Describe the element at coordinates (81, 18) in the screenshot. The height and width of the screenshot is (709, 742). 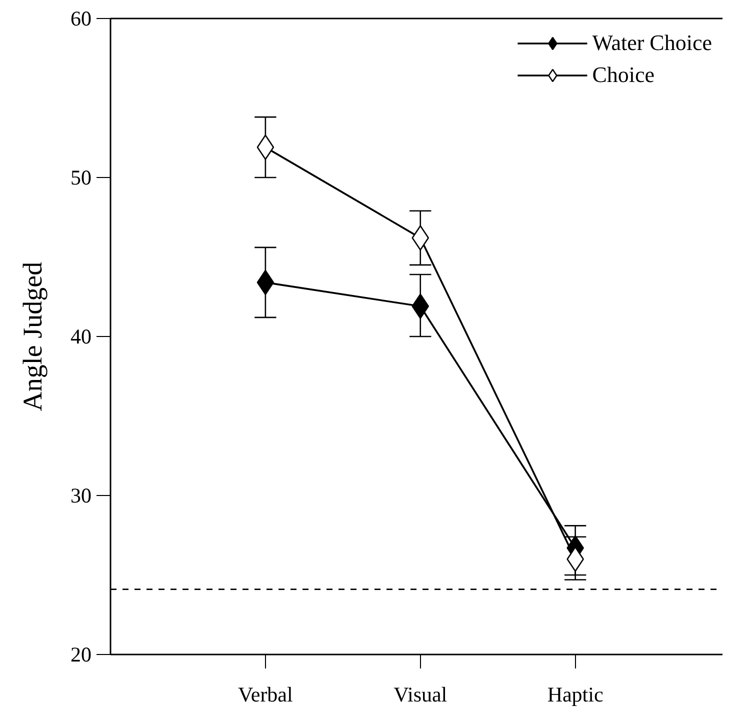
I see `y-tick-label: 60` at that location.